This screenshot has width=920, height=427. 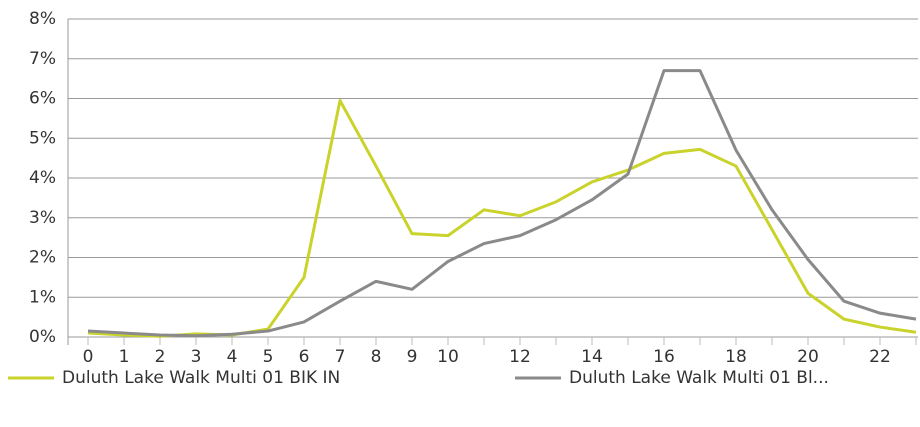 I want to click on x-tick-label: 4, so click(x=232, y=357).